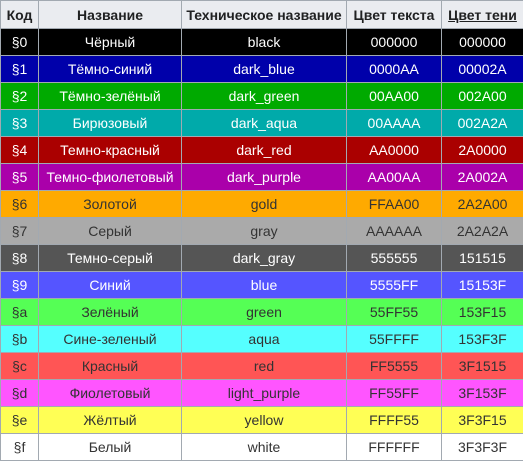 Image resolution: width=523 pixels, height=462 pixels. What do you see at coordinates (110, 177) in the screenshot?
I see `cell-name: Темно-фиолетовый` at bounding box center [110, 177].